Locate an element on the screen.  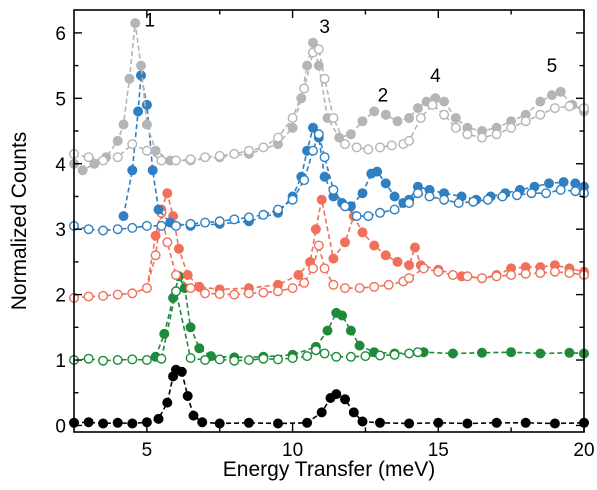
series-line is located at coordinates (246, 326).